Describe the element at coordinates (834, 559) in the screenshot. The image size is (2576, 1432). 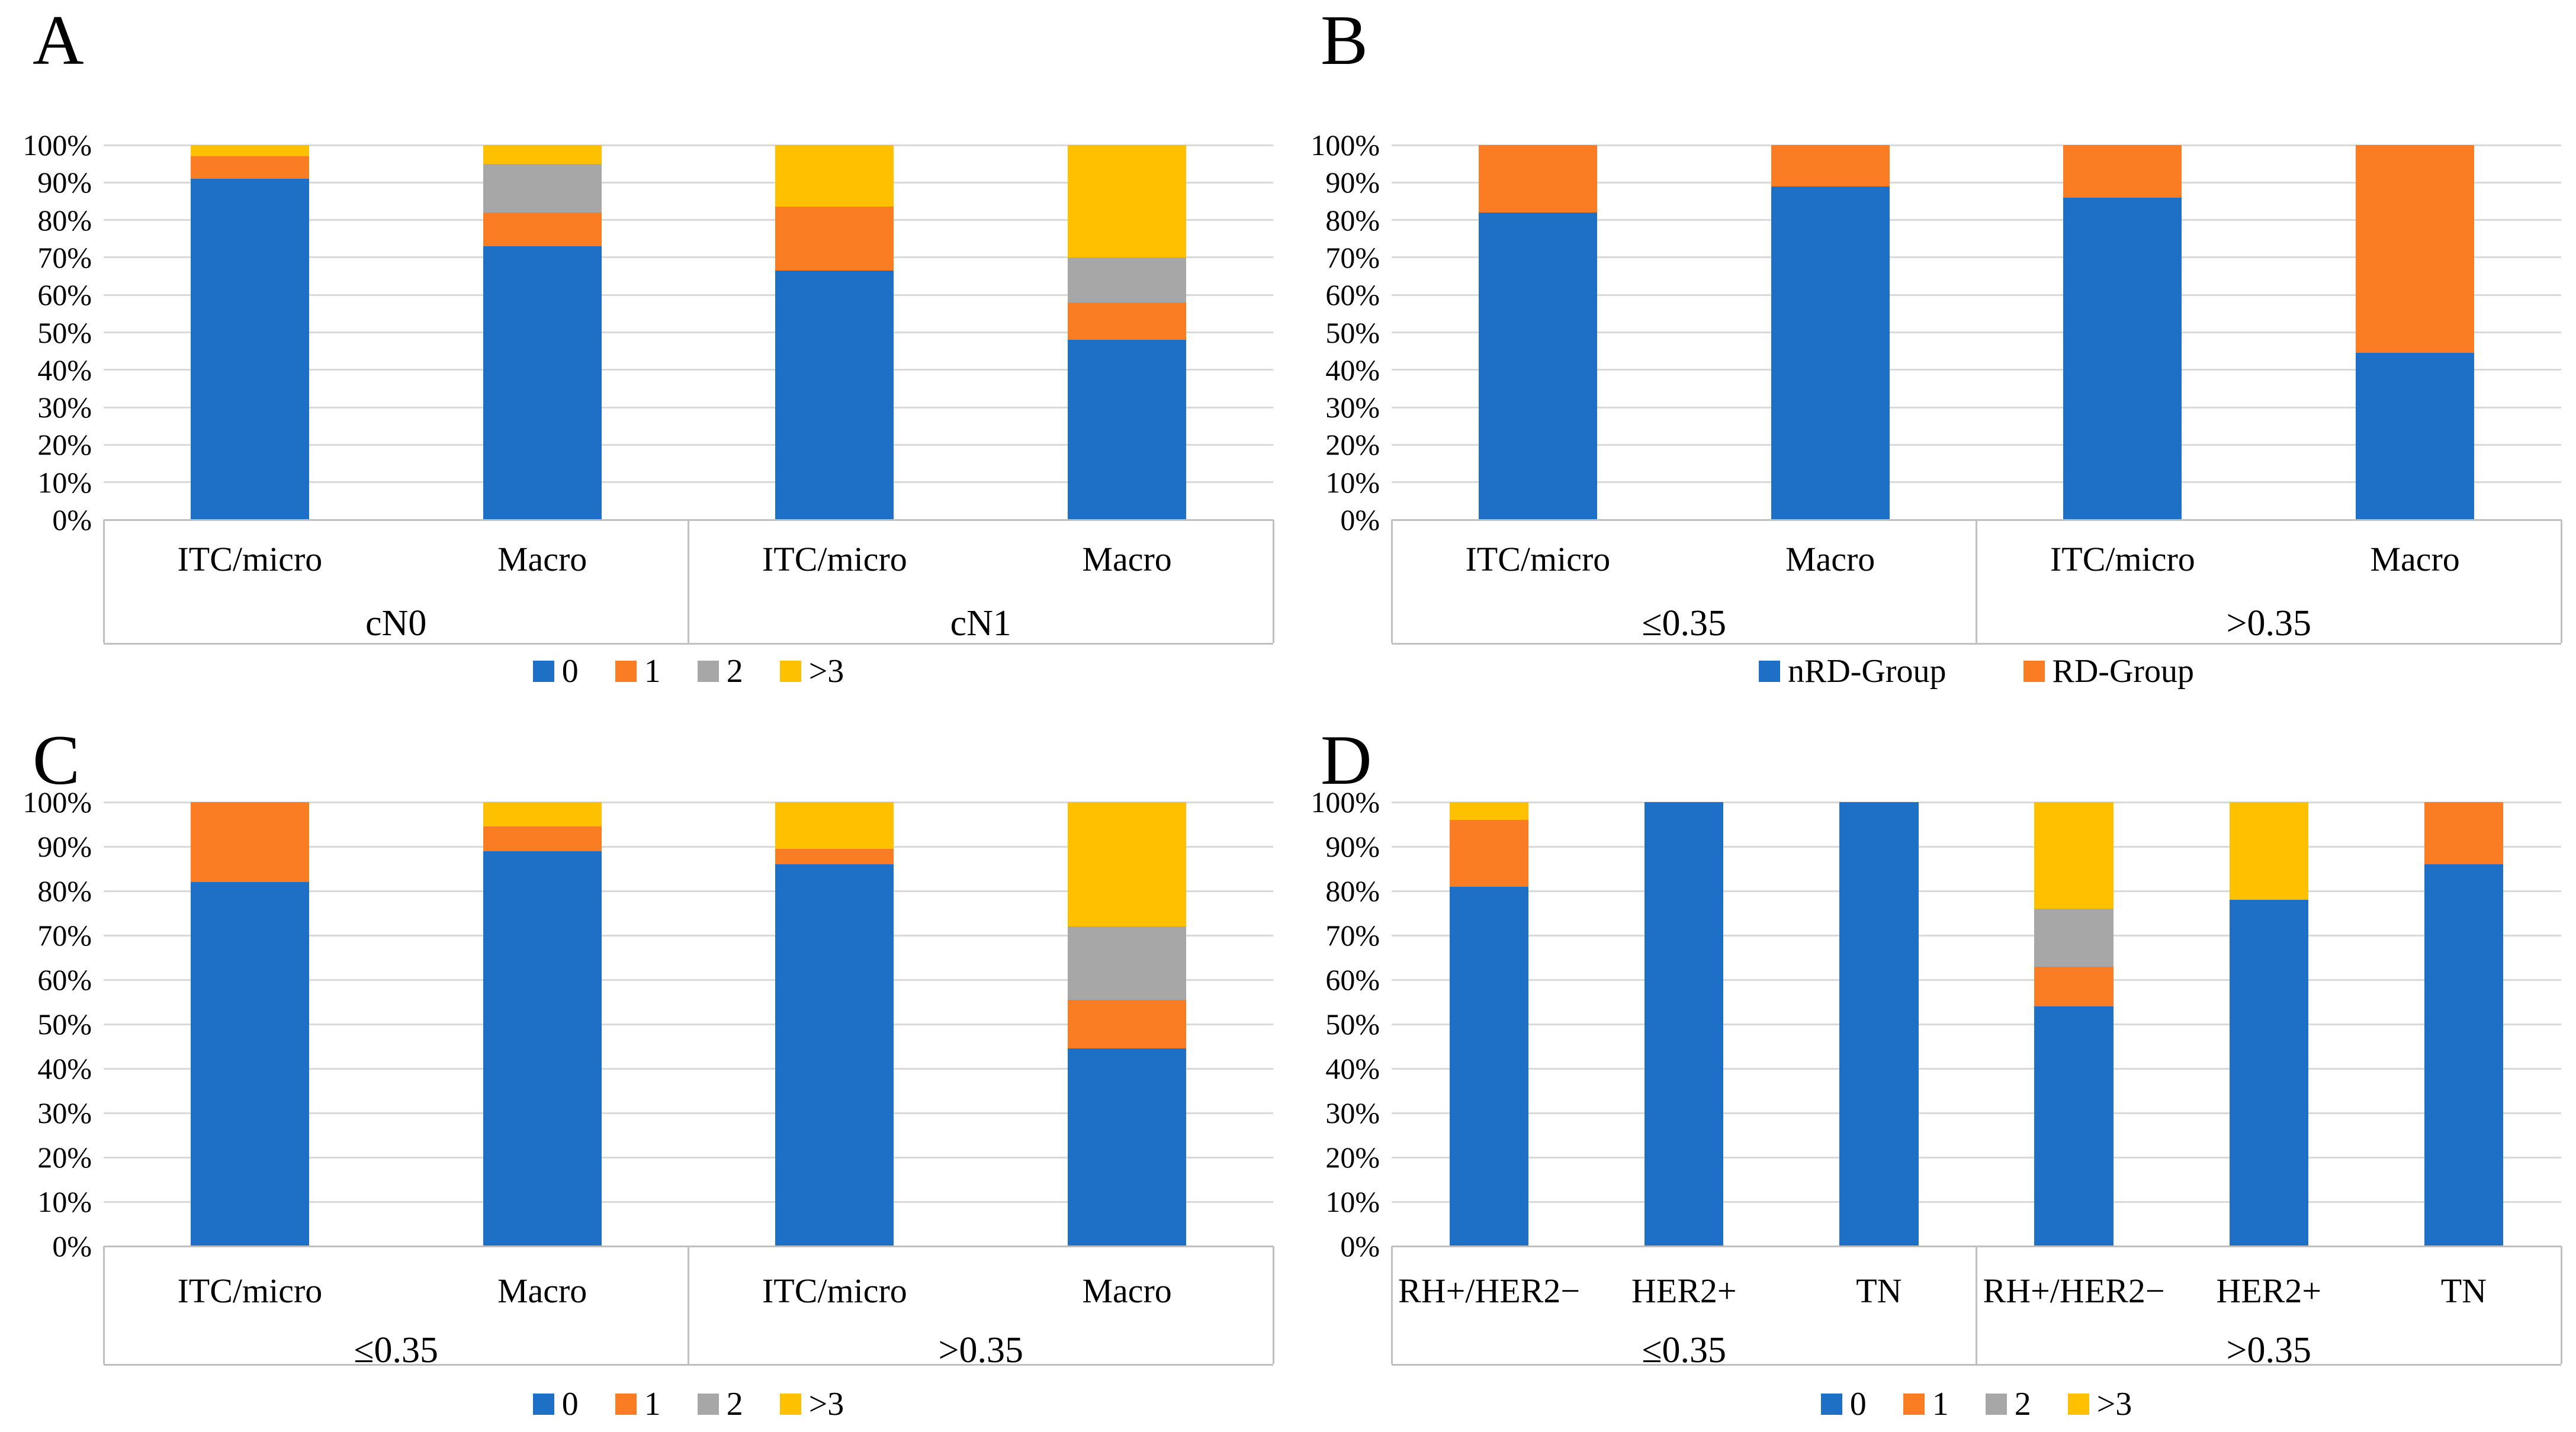
I see `category-label-A-3: ITC/micro` at that location.